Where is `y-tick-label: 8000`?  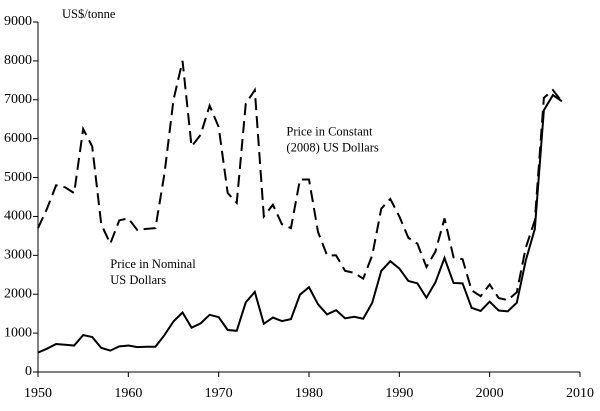 y-tick-label: 8000 is located at coordinates (18, 60).